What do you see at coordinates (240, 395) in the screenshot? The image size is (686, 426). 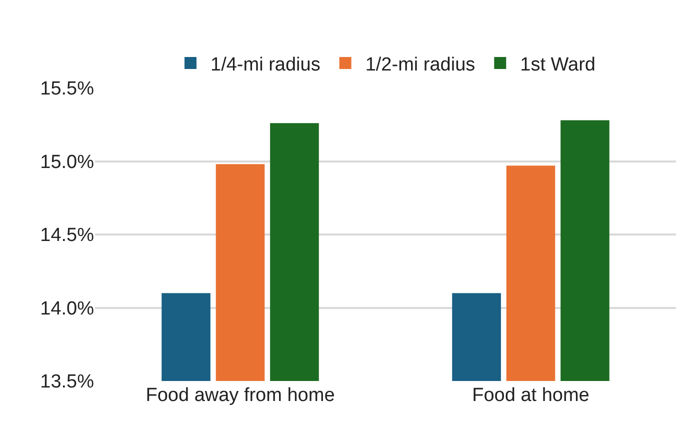 I see `x-tick-label: Food away from home` at bounding box center [240, 395].